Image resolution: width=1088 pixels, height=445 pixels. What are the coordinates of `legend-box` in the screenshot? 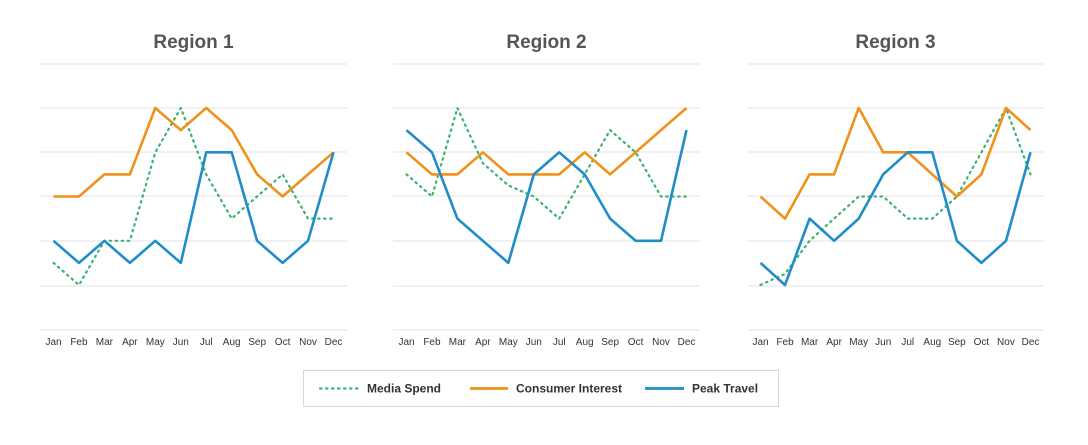 It's located at (541, 388).